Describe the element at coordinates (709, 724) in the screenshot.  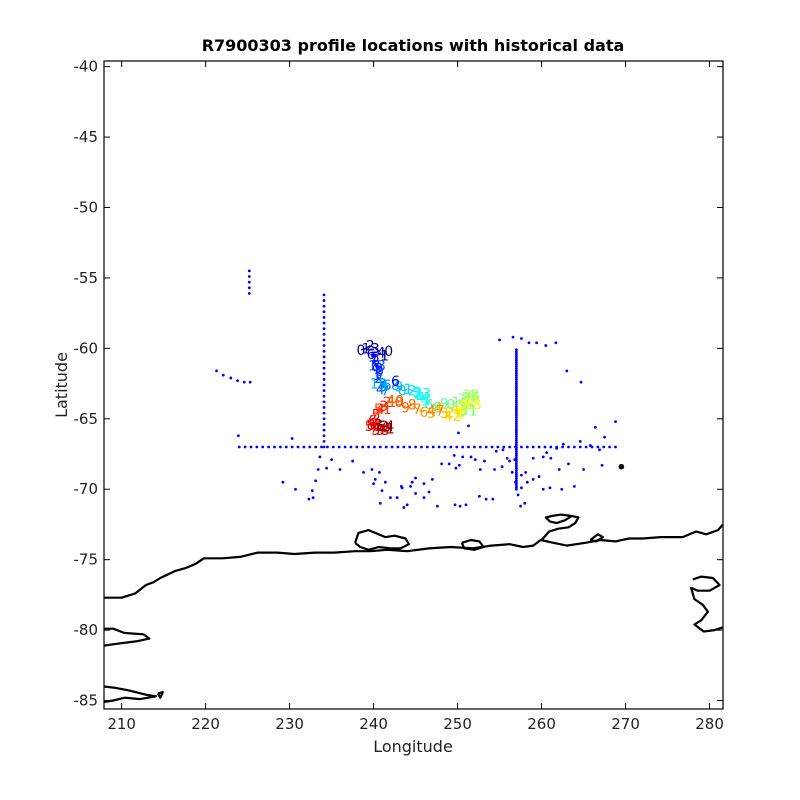
I see `x-tick-label: 280` at that location.